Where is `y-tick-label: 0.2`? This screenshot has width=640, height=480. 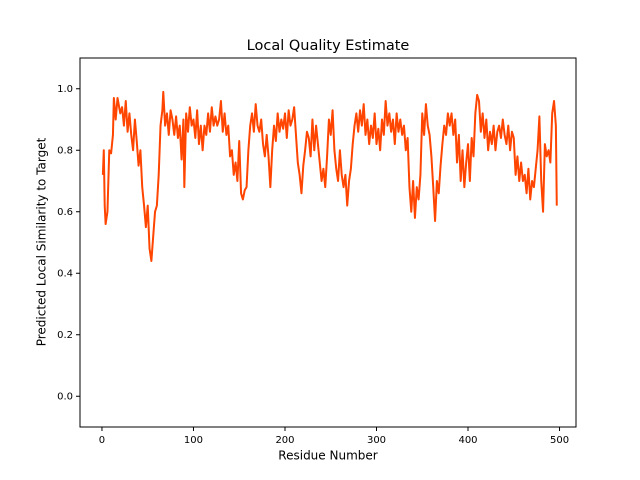 y-tick-label: 0.2 is located at coordinates (65, 335).